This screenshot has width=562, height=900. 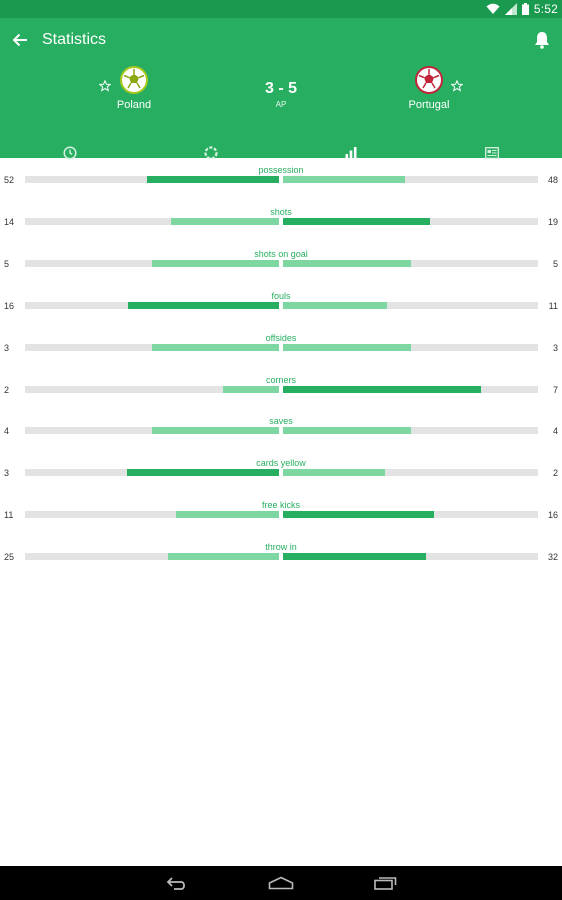 I want to click on bar-chart-icon, so click(x=351, y=153).